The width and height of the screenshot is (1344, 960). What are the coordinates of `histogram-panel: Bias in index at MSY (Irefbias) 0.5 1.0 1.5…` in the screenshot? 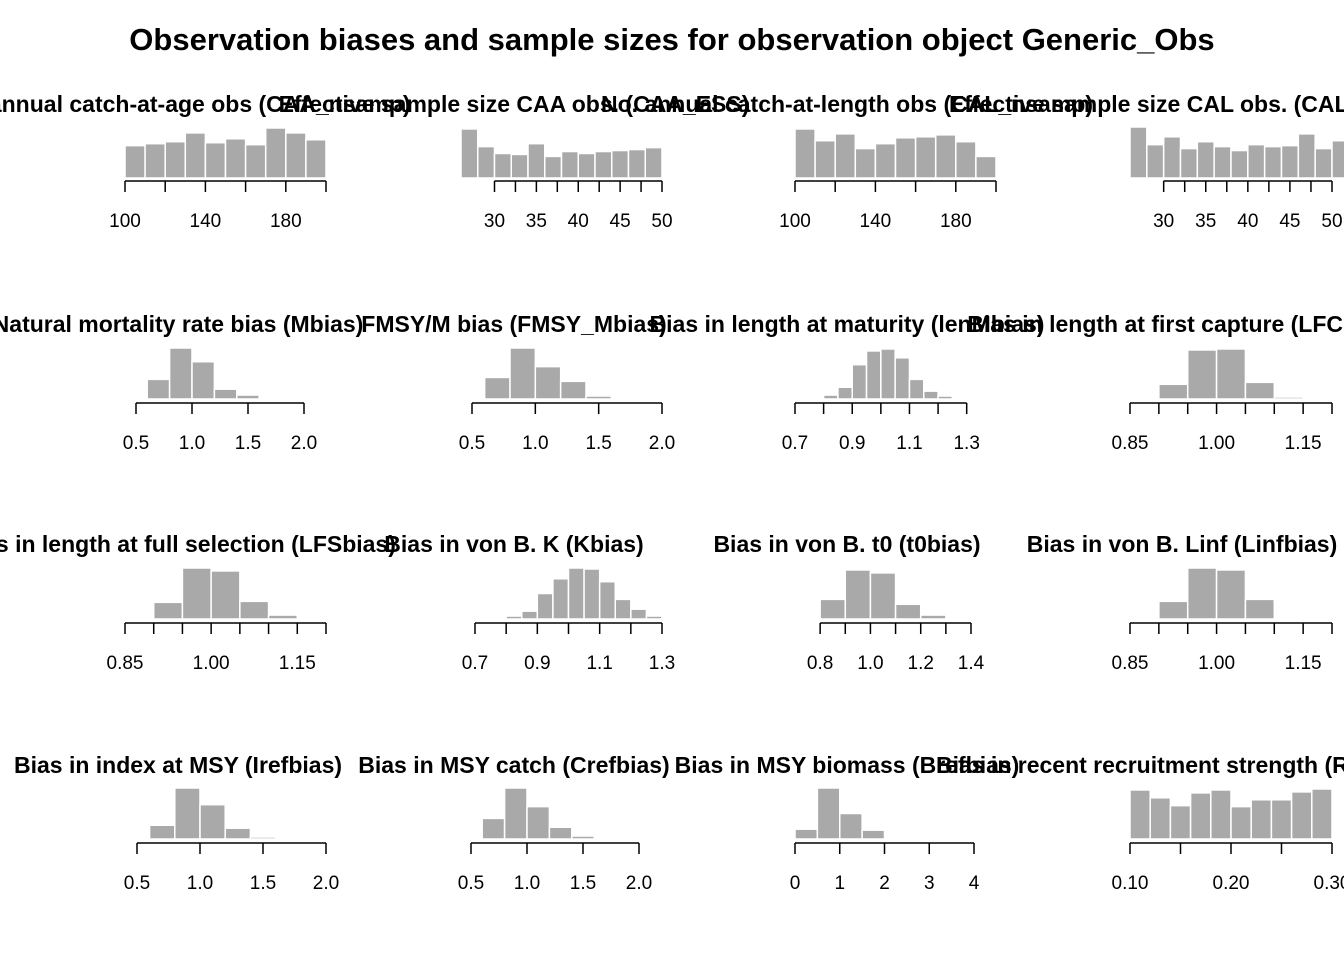 It's located at (178, 823).